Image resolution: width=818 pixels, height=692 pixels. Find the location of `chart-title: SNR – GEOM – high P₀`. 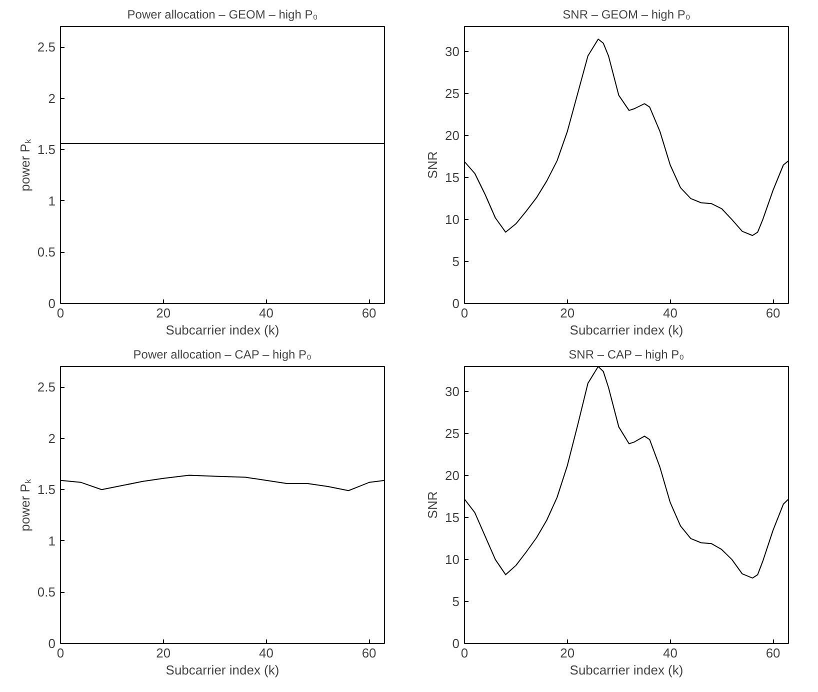

chart-title: SNR – GEOM – high P₀ is located at coordinates (626, 15).